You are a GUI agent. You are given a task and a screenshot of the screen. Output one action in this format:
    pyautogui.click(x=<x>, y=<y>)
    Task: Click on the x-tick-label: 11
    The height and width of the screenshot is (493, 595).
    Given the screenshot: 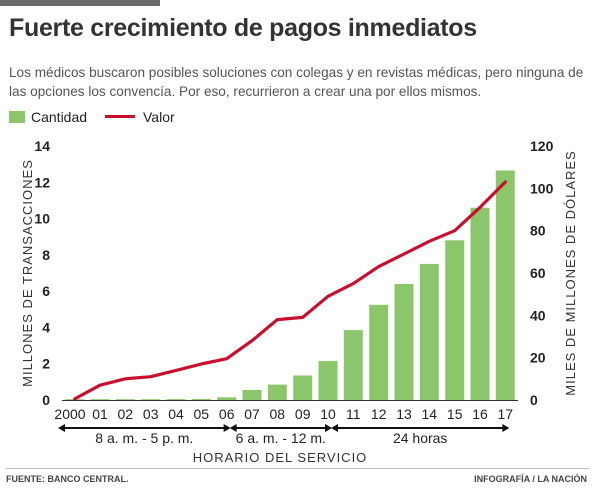 What is the action you would take?
    pyautogui.click(x=353, y=414)
    